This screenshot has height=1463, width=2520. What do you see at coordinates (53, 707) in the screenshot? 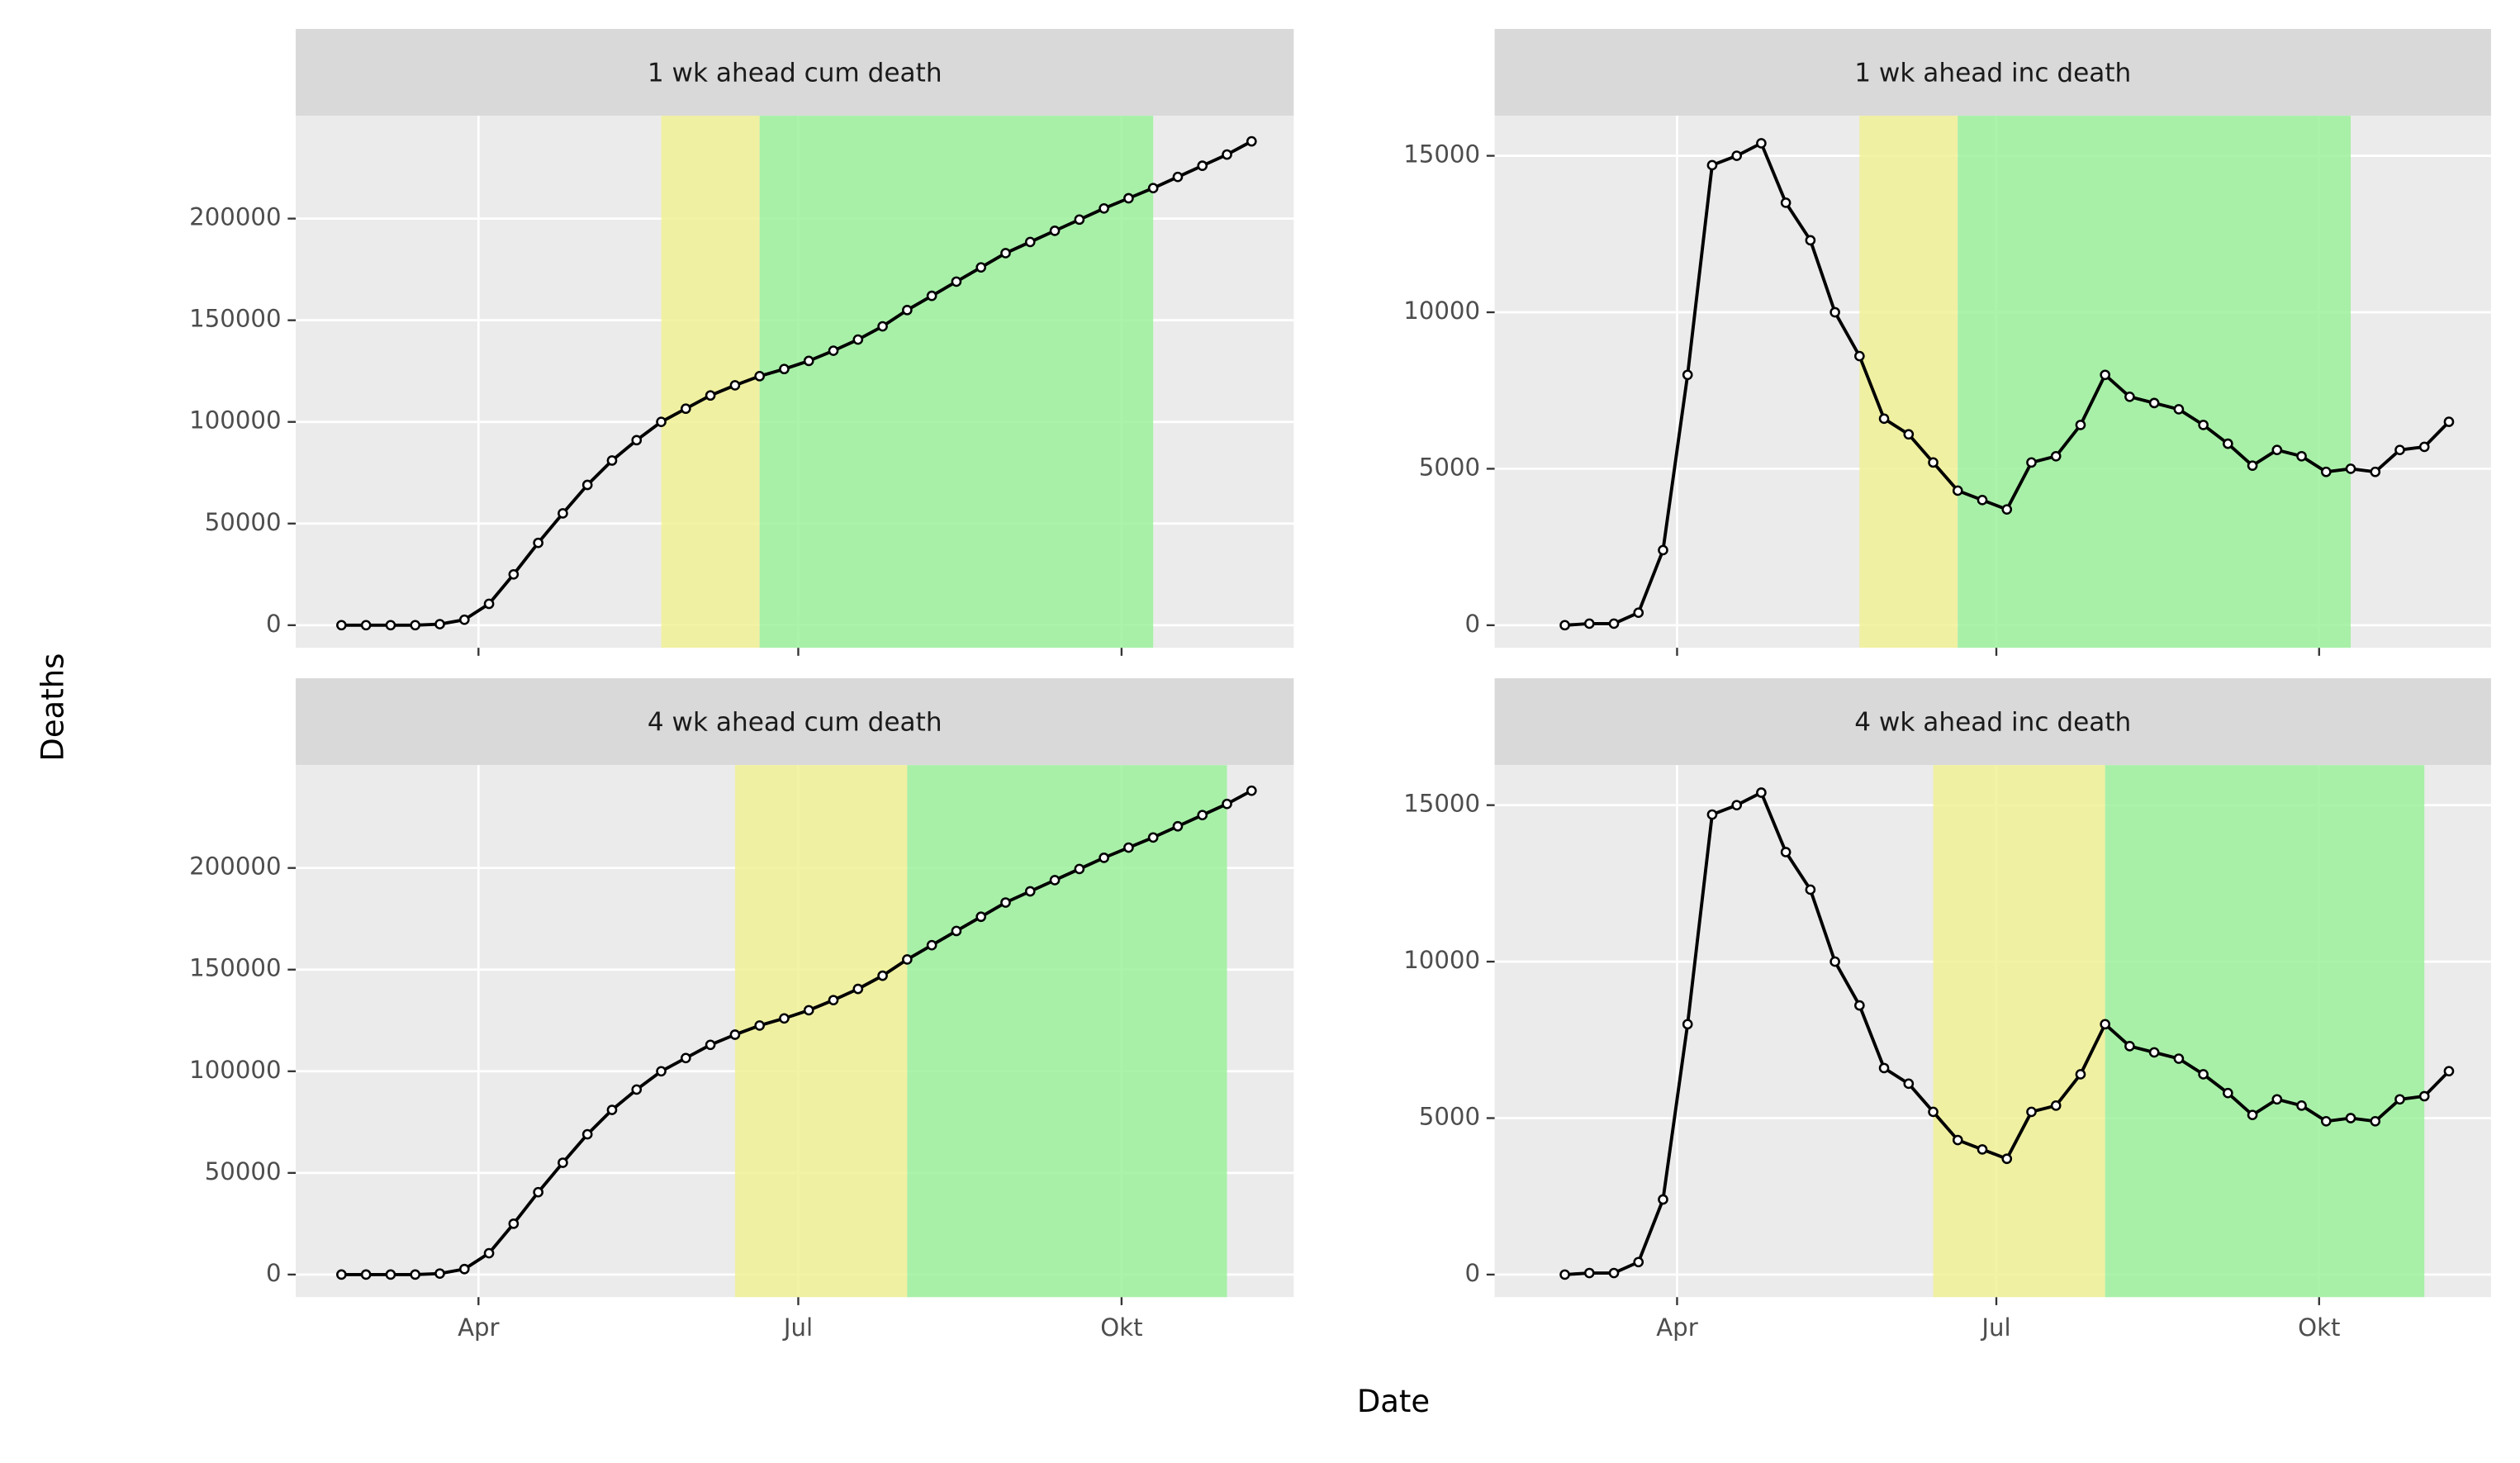
I see `y-axis-title: Deaths` at bounding box center [53, 707].